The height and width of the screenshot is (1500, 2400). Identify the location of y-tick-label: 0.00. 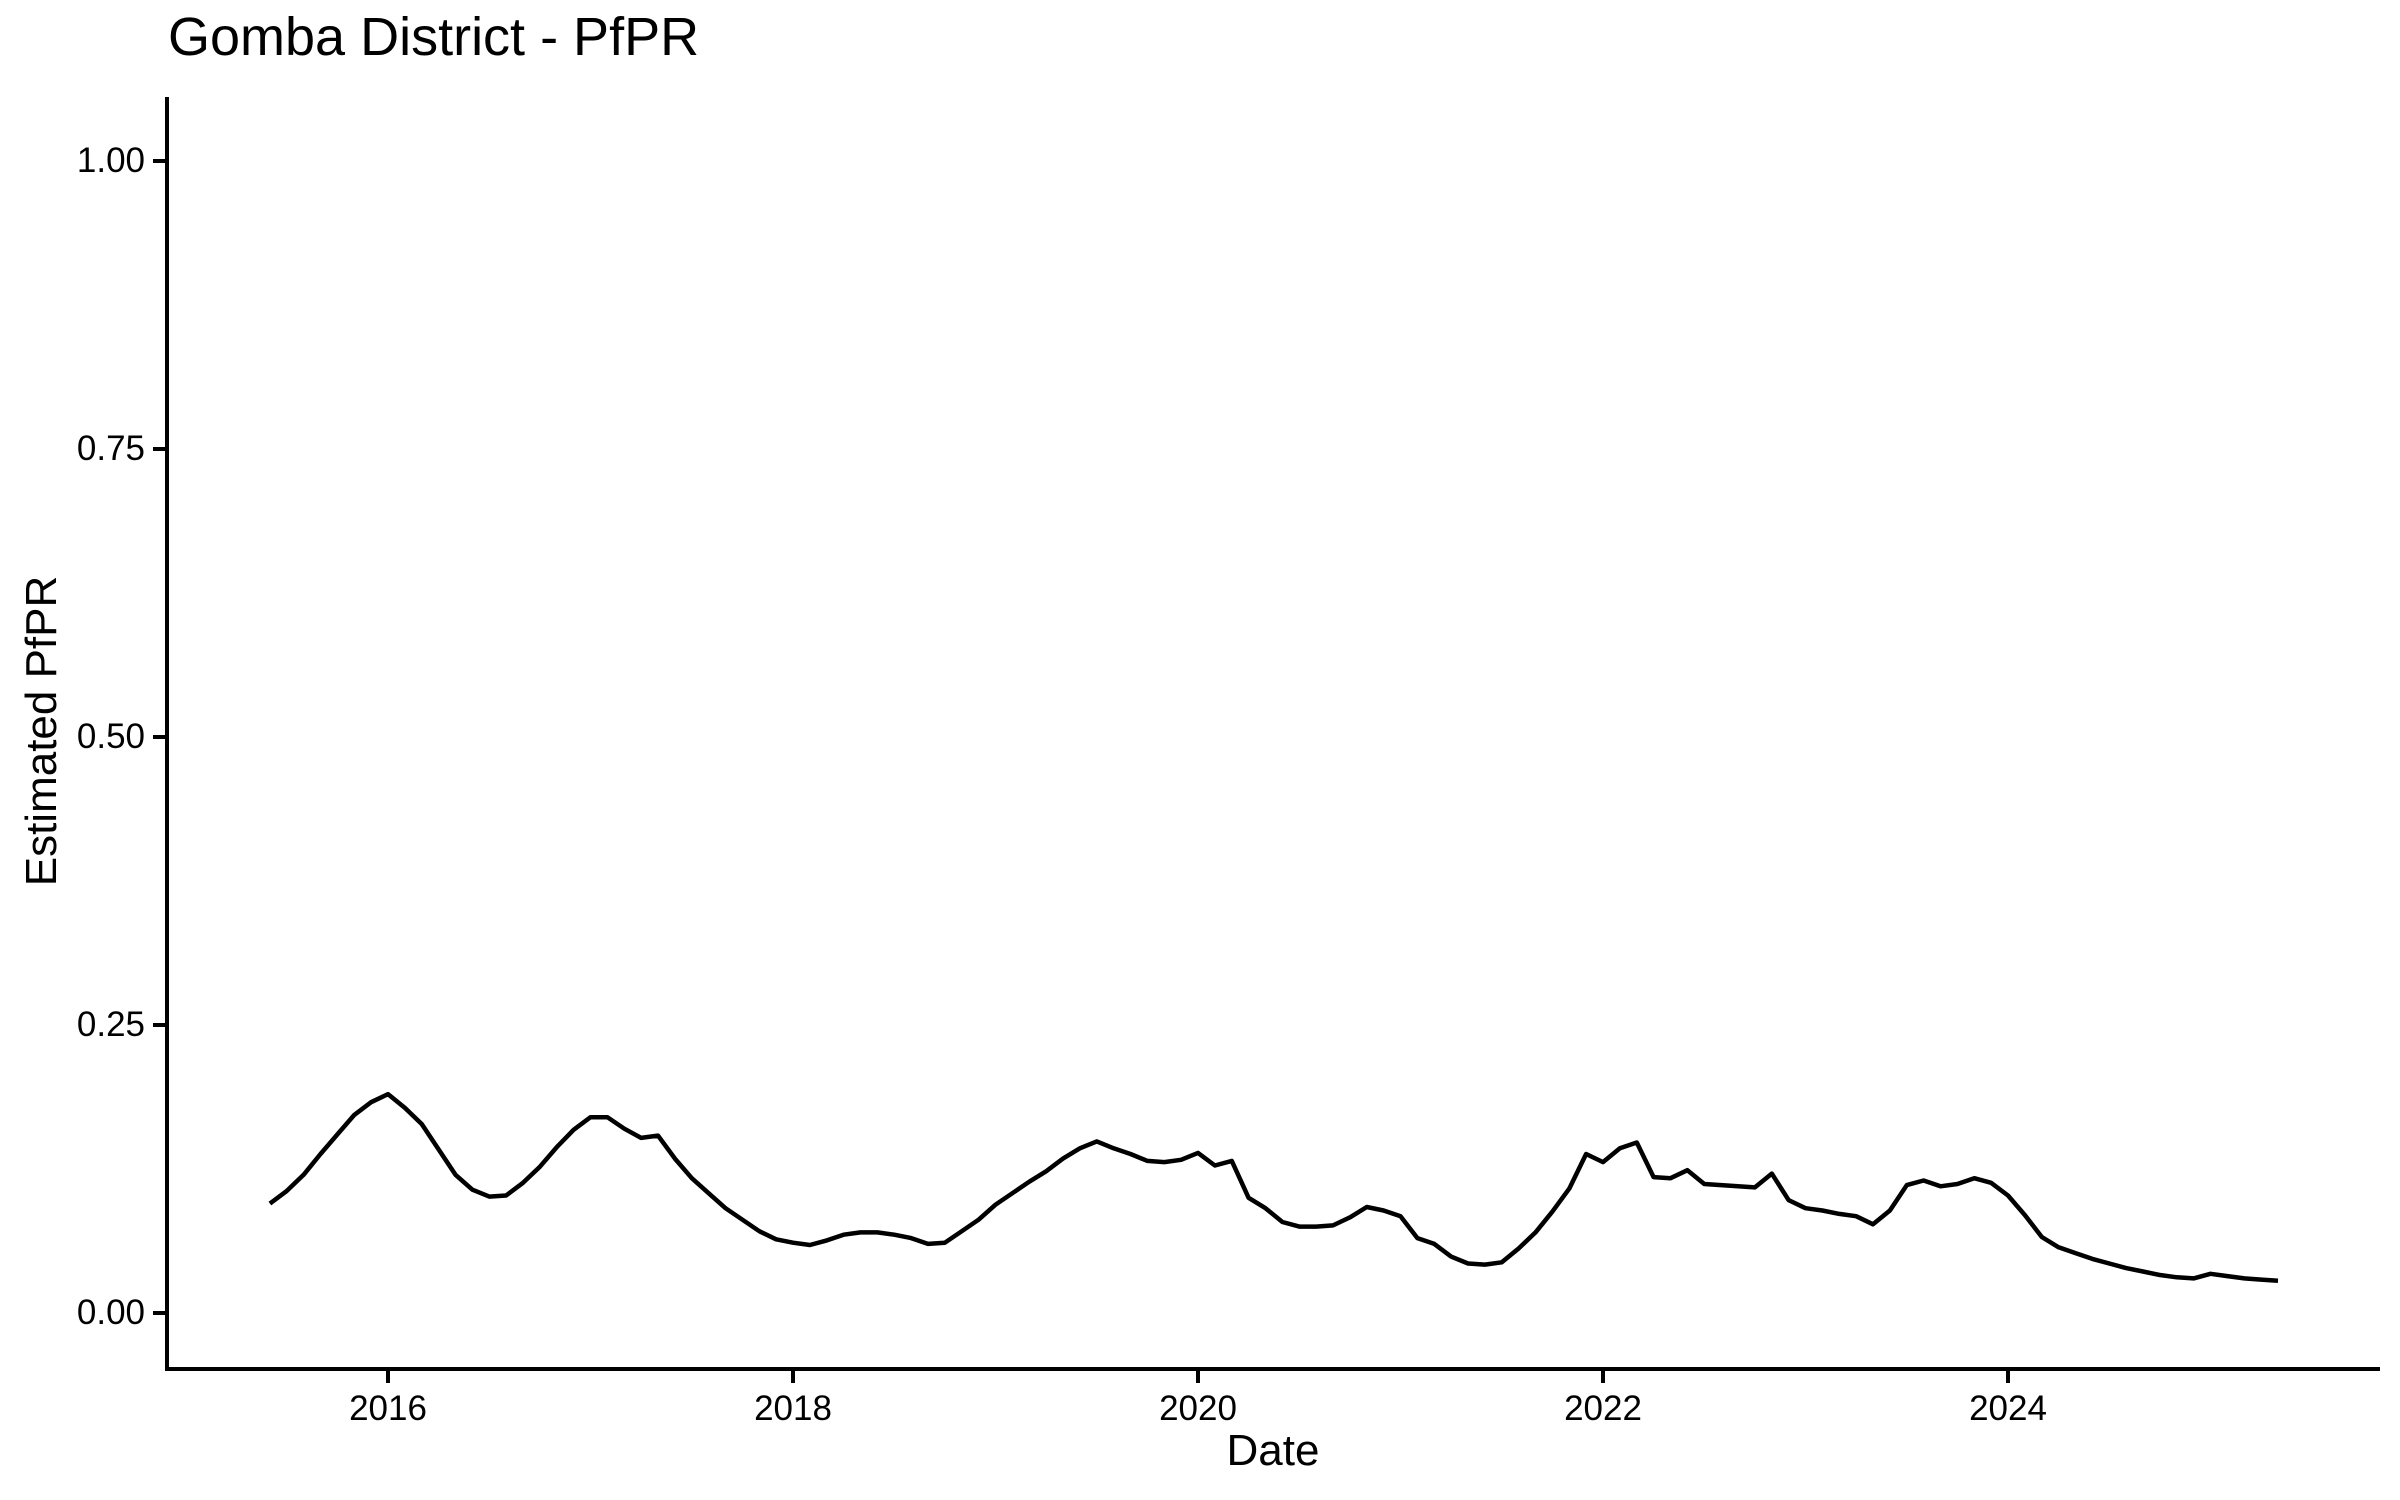
(110, 1312).